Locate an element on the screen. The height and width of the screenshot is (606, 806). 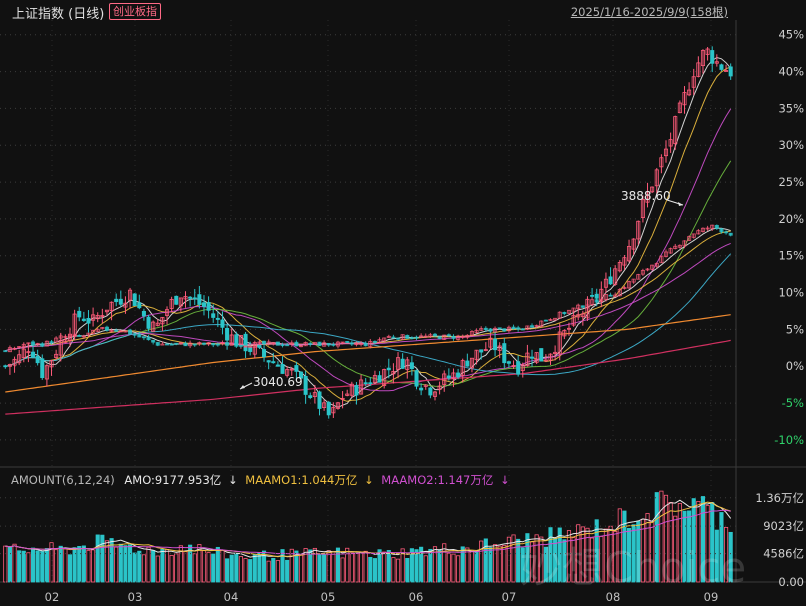
price-y-axis: 45% 40% 35% 30% 25% 20% 15% 10% 5% 0% -5% -10% is located at coordinates (789, 237).